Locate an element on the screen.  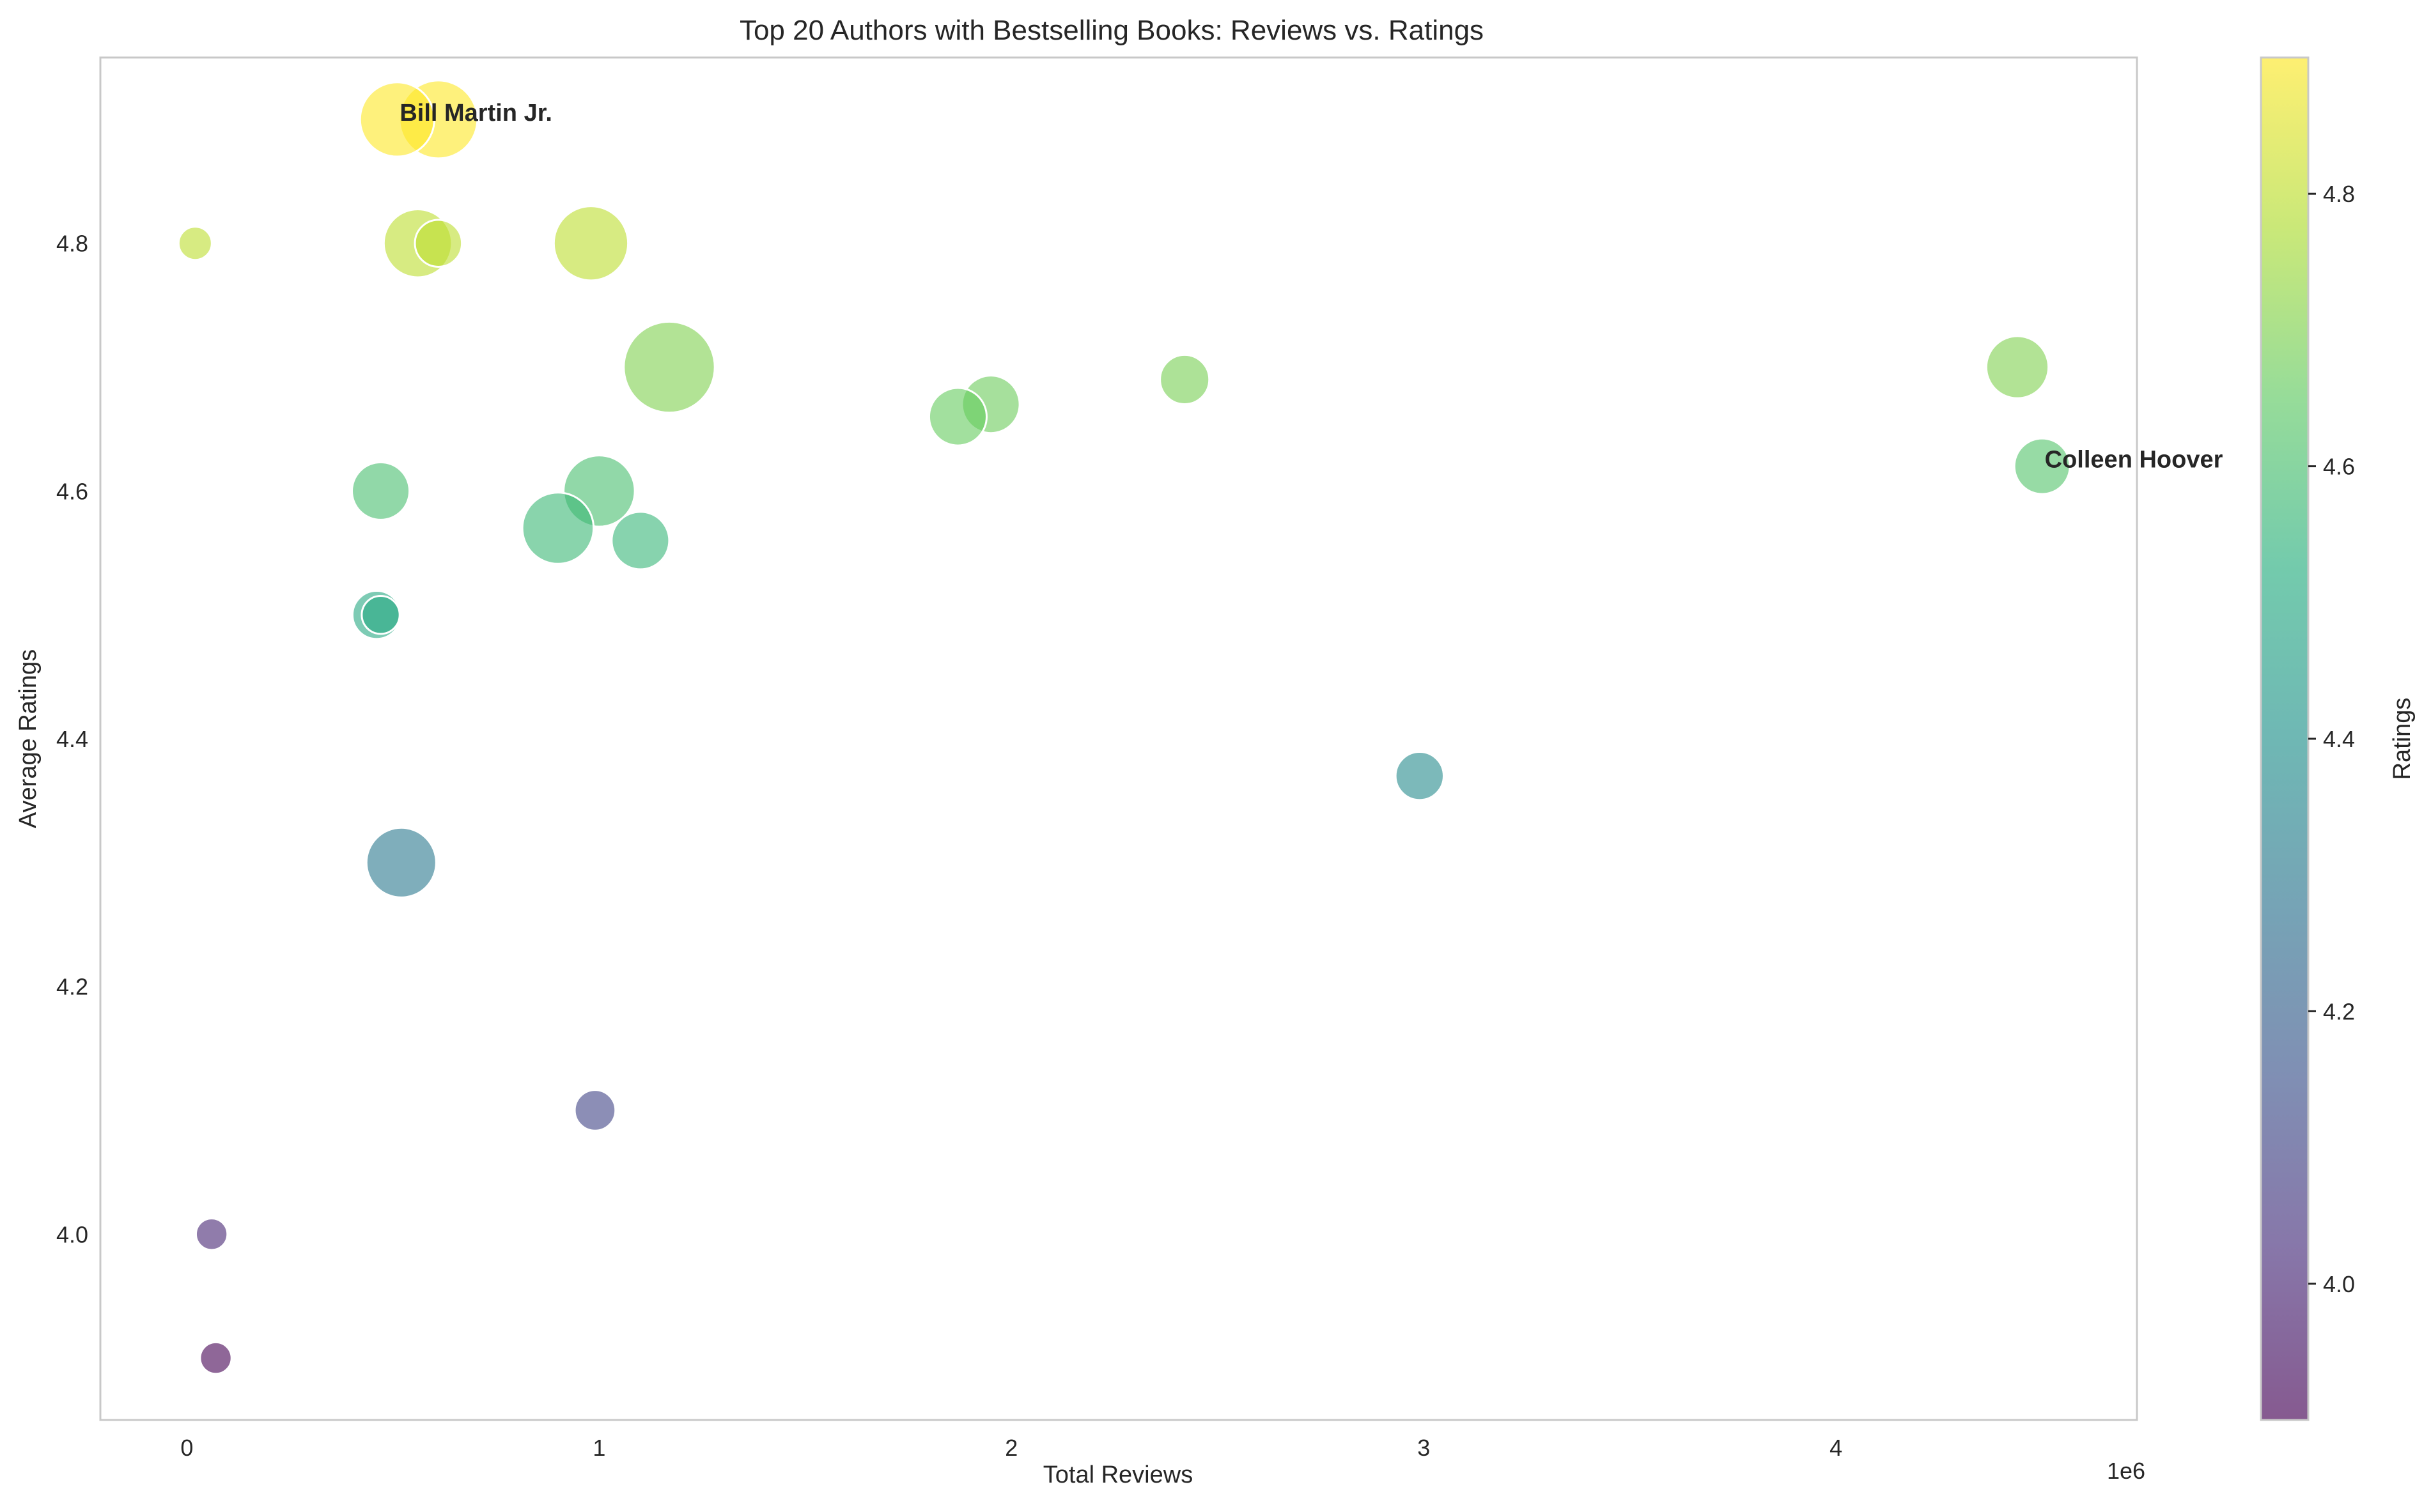
y-tick-label: 4.4 is located at coordinates (72, 739).